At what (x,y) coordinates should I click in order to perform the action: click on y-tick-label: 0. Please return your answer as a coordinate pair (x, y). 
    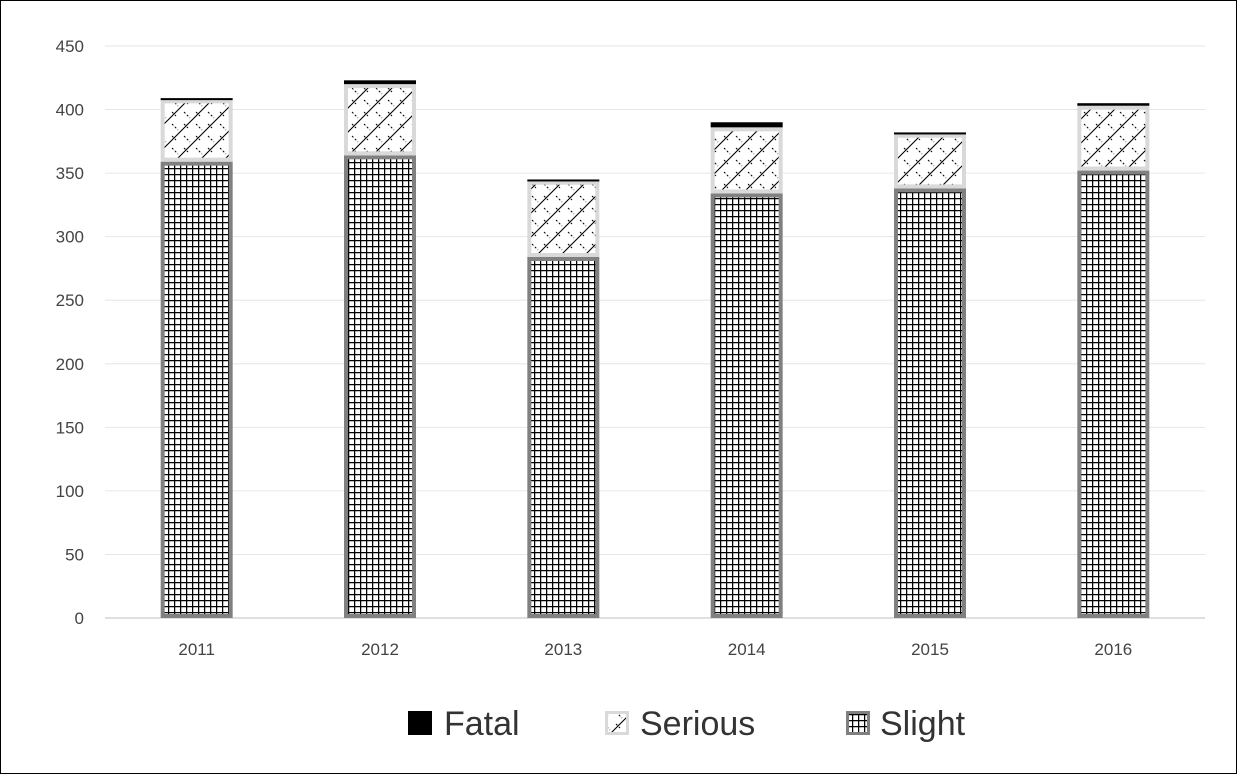
    Looking at the image, I should click on (79, 618).